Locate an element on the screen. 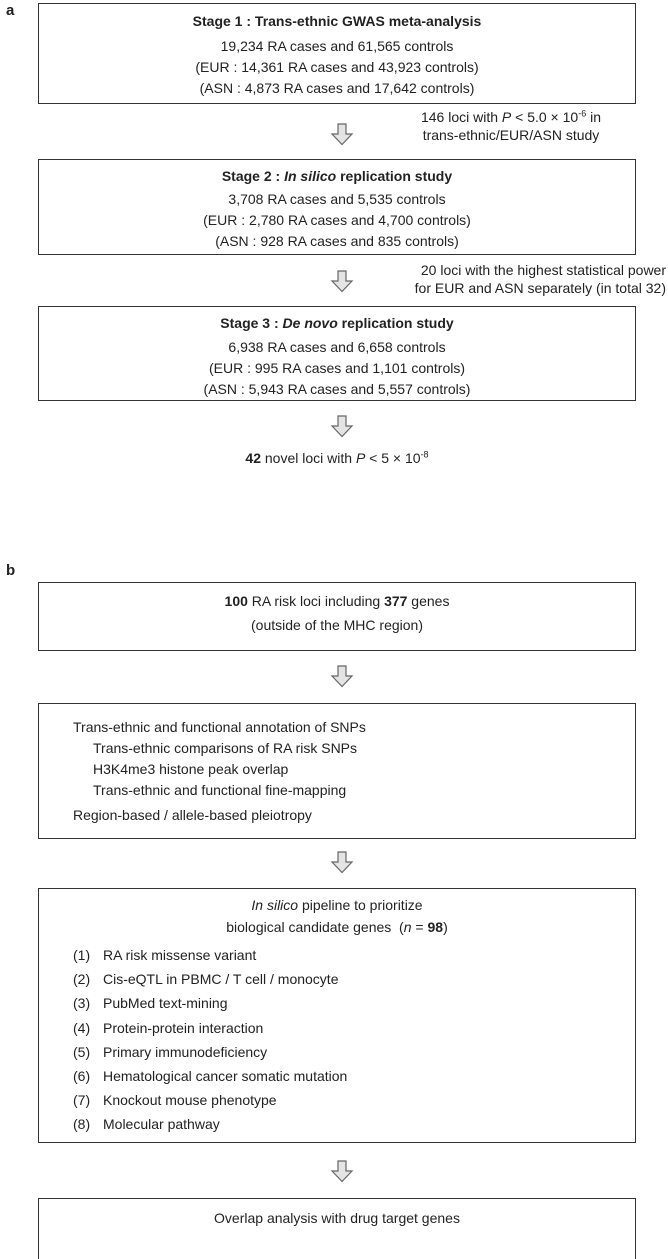 Image resolution: width=668 pixels, height=1259 pixels. text: biological candidate genes (n = 98) is located at coordinates (337, 927).